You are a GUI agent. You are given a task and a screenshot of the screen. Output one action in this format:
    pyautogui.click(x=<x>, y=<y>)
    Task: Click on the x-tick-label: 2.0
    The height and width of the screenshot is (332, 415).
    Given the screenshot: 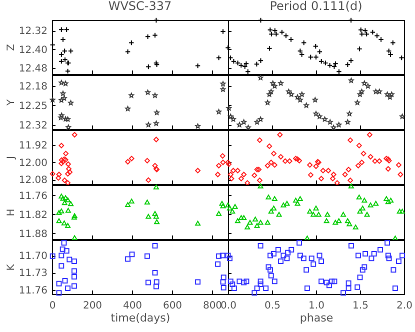 What is the action you would take?
    pyautogui.click(x=404, y=306)
    